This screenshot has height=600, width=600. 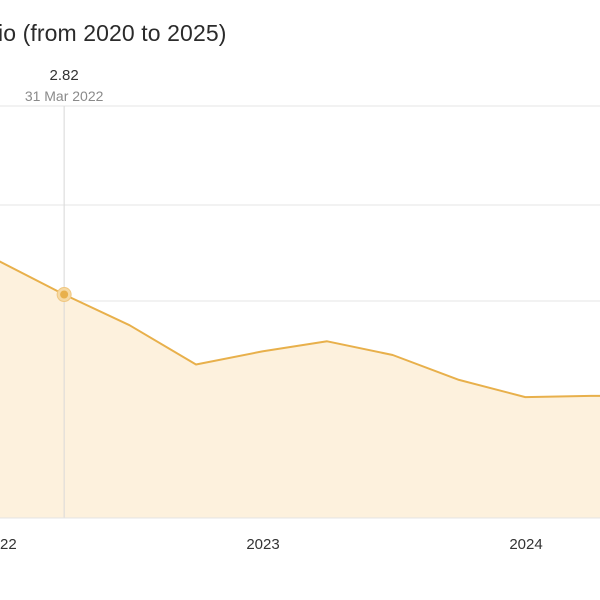 I want to click on tooltip-date: 31 Mar 2022, so click(x=64, y=96).